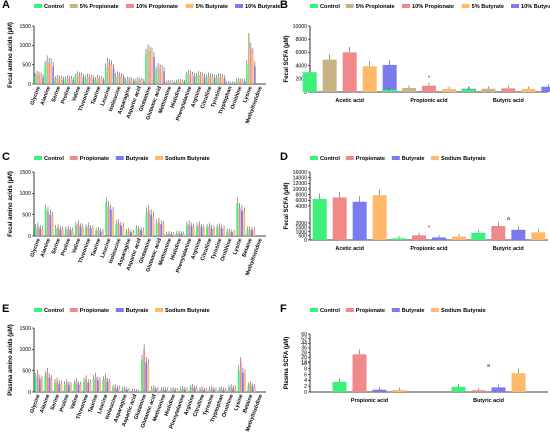 This screenshot has width=550, height=448. What do you see at coordinates (304, 353) in the screenshot?
I see `y-tick-label: 28` at bounding box center [304, 353].